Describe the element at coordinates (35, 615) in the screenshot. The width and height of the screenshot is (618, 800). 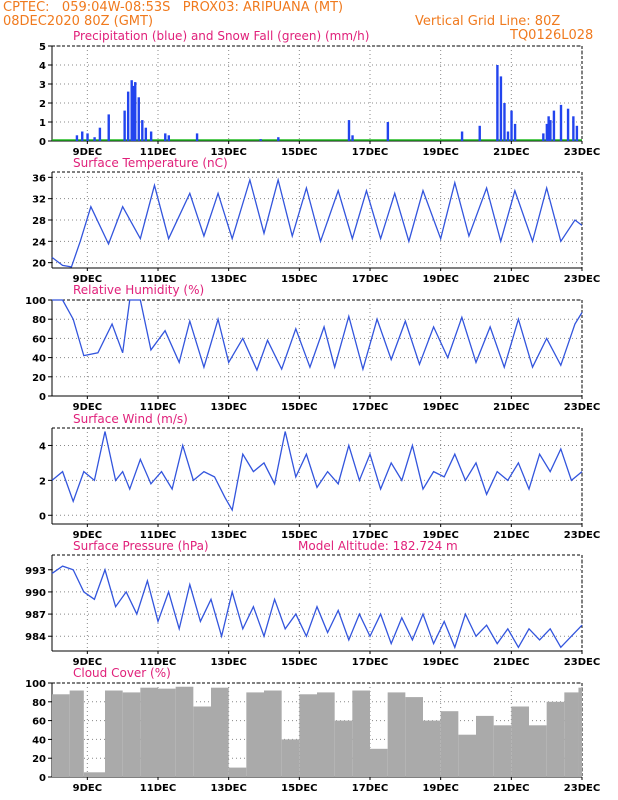
I see `y-tick-label: 987` at that location.